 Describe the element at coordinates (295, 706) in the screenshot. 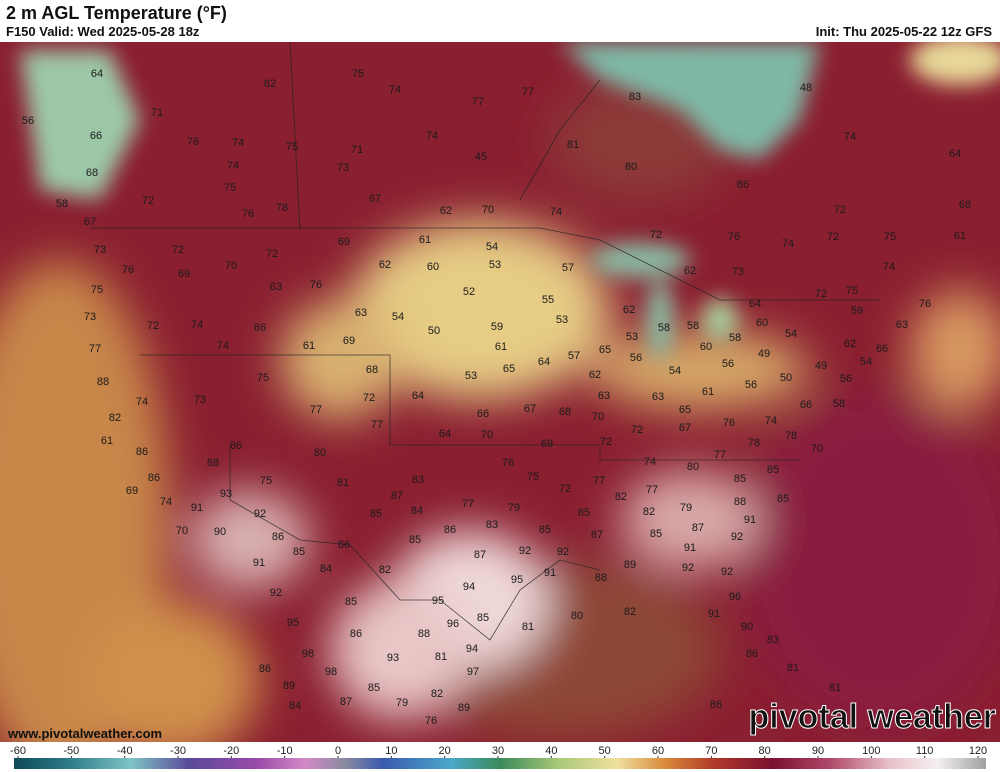

I see `station-value: 84` at that location.